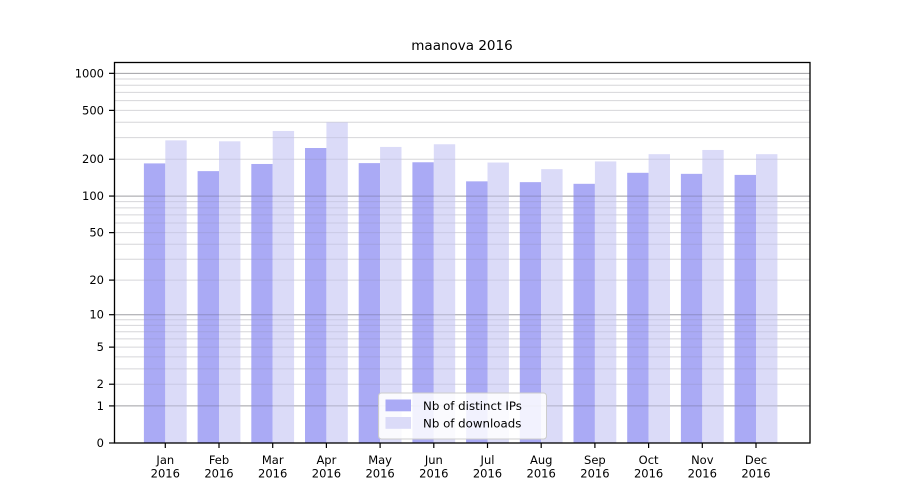  I want to click on bar-ips-dec, so click(745, 308).